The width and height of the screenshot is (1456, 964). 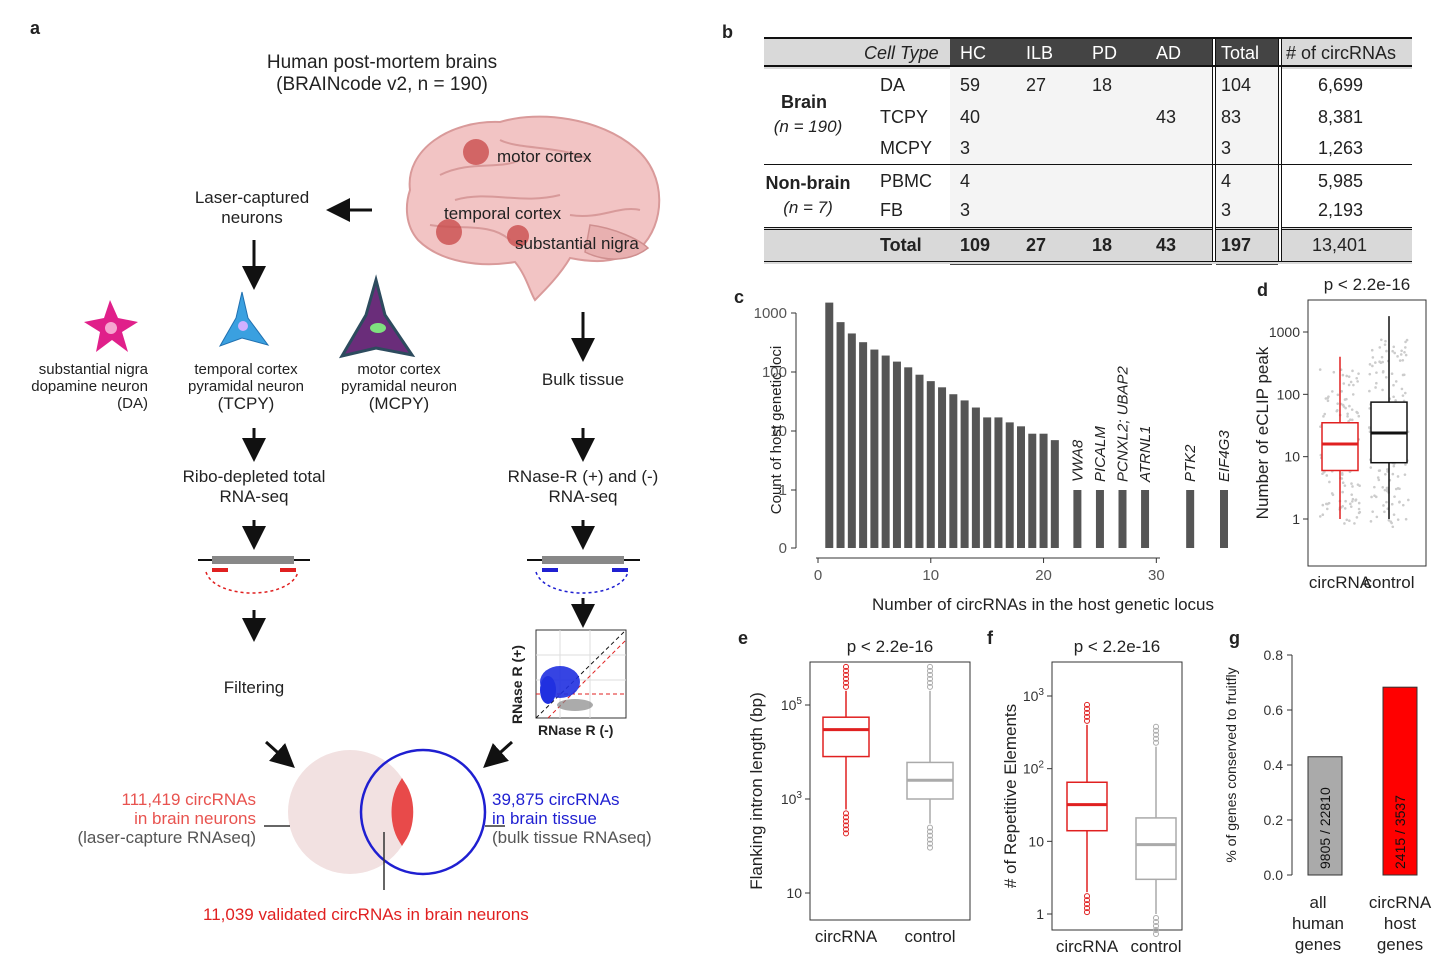 What do you see at coordinates (382, 62) in the screenshot?
I see `panel-a-title-1: Human post-mortem brains` at bounding box center [382, 62].